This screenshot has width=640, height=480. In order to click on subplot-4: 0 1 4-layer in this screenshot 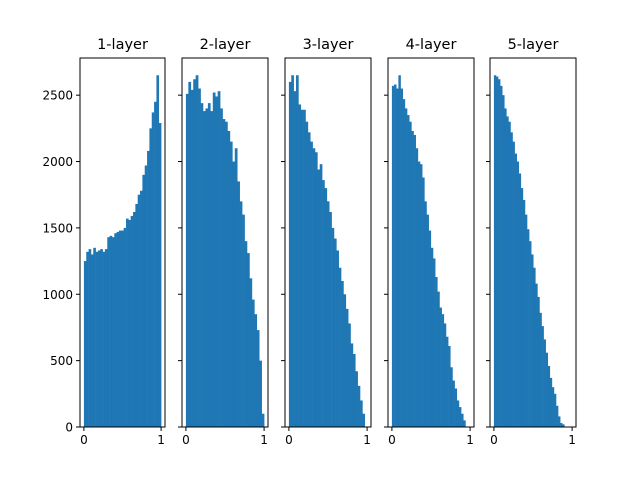, I will do `click(429, 242)`.